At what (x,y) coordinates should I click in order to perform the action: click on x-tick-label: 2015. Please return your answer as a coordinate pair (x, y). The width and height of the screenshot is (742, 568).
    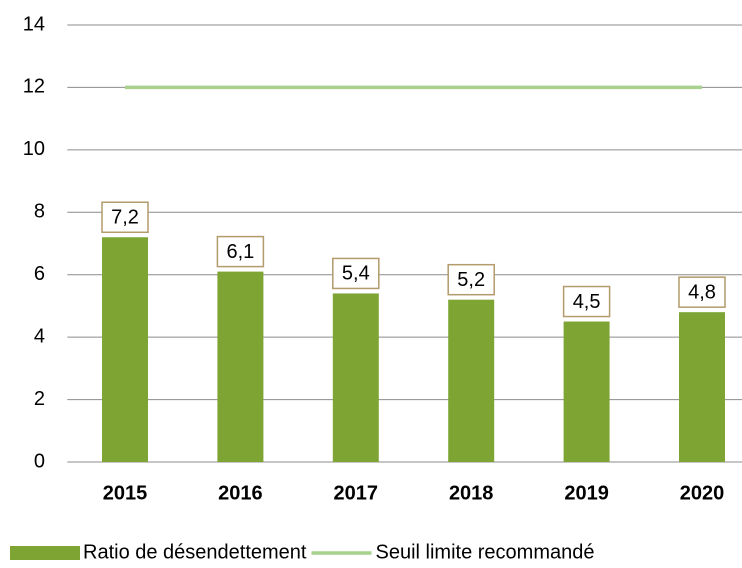
    Looking at the image, I should click on (125, 493).